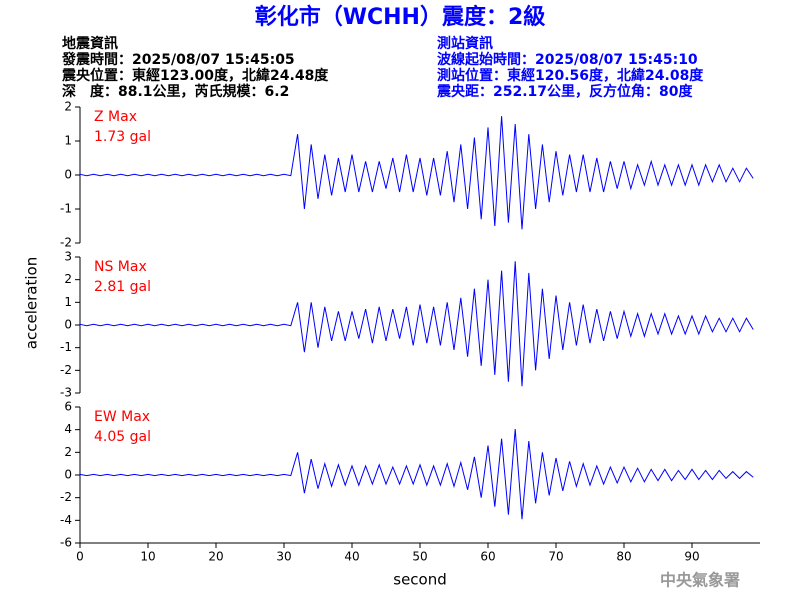 The width and height of the screenshot is (800, 600). What do you see at coordinates (90, 43) in the screenshot?
I see `quake-info: 地震資訊` at bounding box center [90, 43].